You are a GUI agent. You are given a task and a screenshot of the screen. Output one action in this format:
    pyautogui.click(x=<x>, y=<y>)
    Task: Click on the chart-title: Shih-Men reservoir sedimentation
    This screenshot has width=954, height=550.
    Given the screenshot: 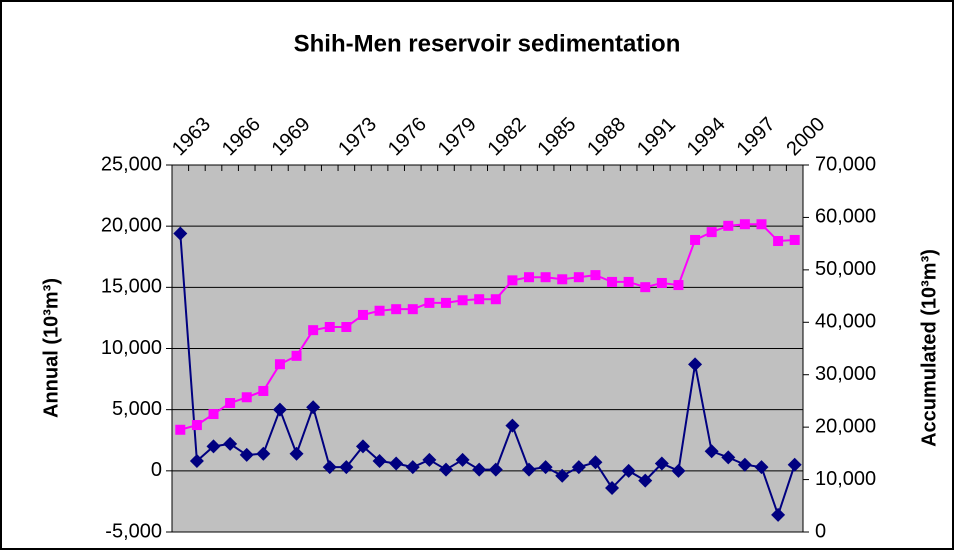 What is the action you would take?
    pyautogui.click(x=487, y=43)
    